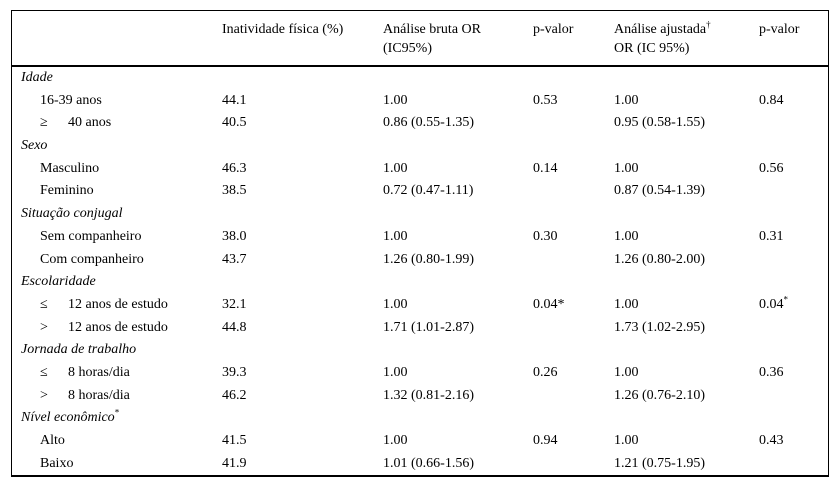 The width and height of the screenshot is (838, 487). What do you see at coordinates (234, 440) in the screenshot?
I see `cell-value: 41.5` at bounding box center [234, 440].